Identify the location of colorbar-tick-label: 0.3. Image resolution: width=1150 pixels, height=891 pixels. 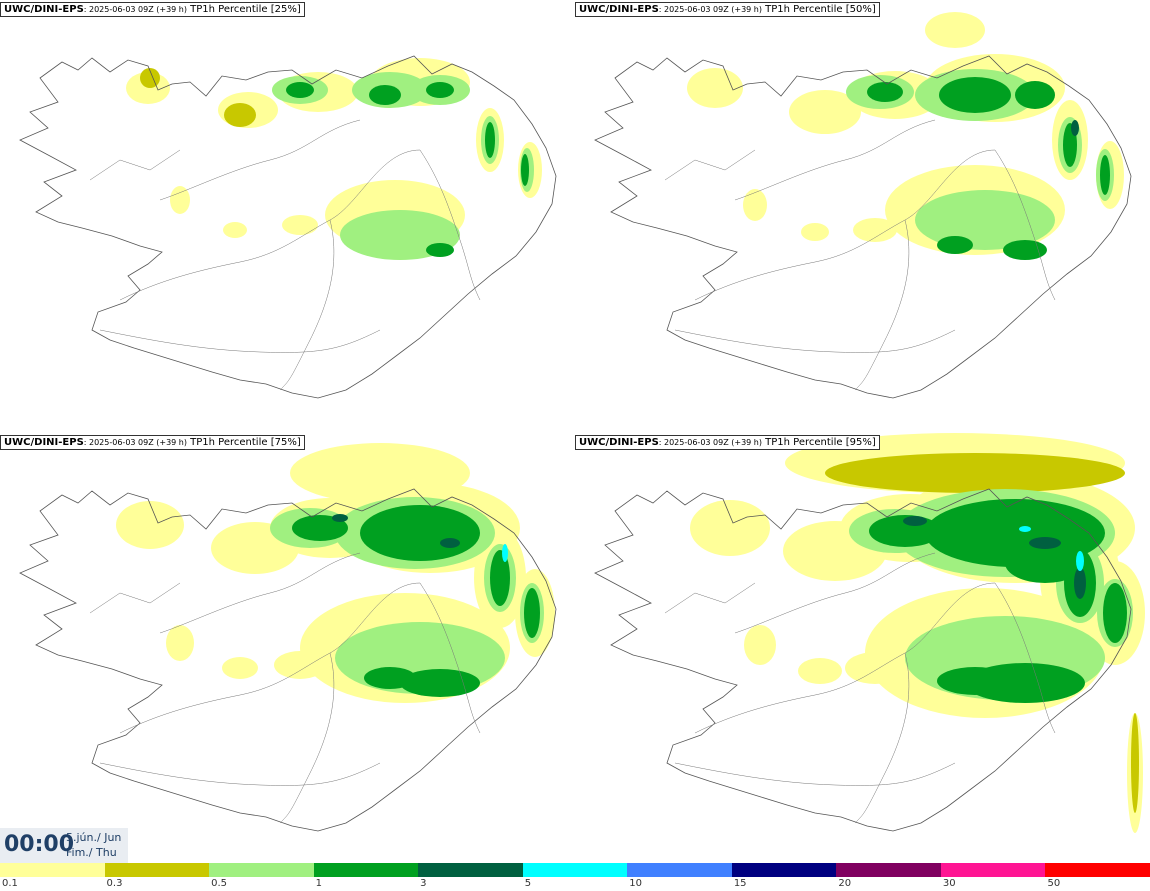
(114, 883).